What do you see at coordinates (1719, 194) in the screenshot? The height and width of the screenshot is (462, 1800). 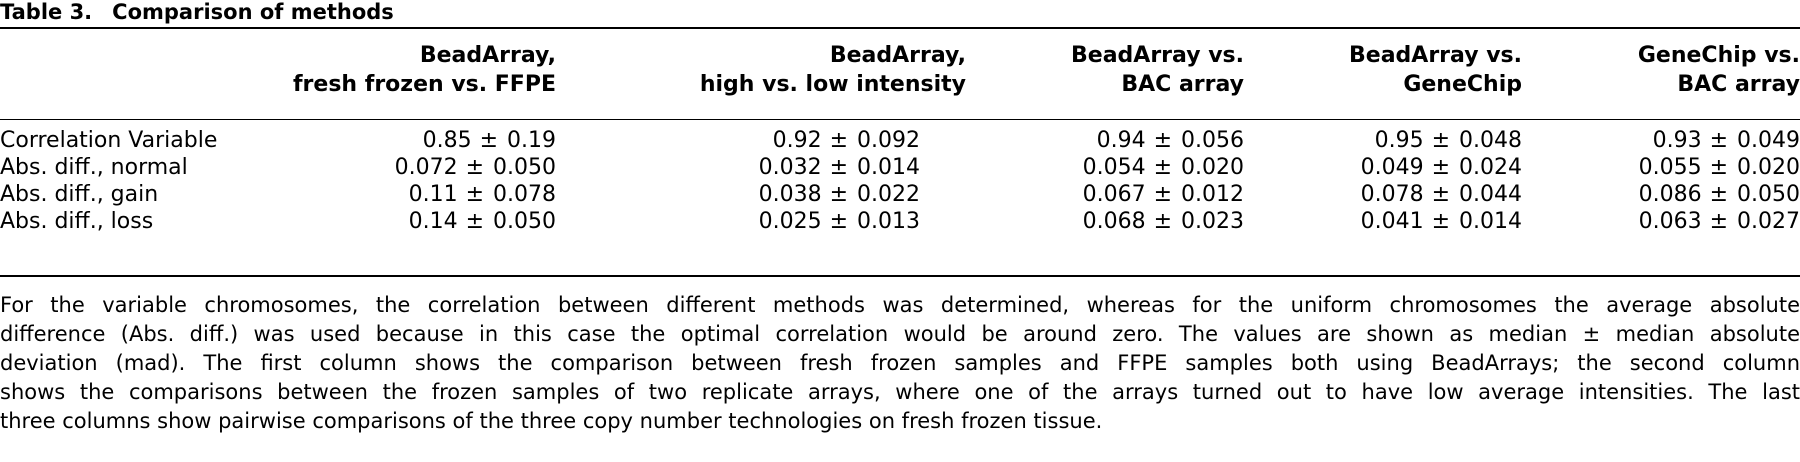 I see `table-cell: 0.086 ±0.050` at bounding box center [1719, 194].